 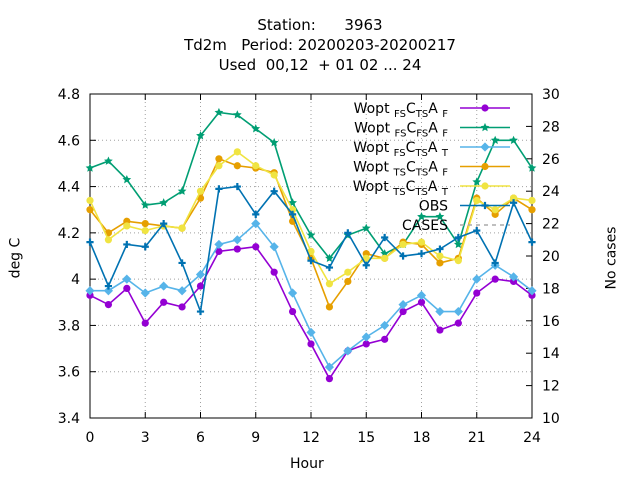 What do you see at coordinates (433, 207) in the screenshot?
I see `legend-label-5: OBS` at bounding box center [433, 207].